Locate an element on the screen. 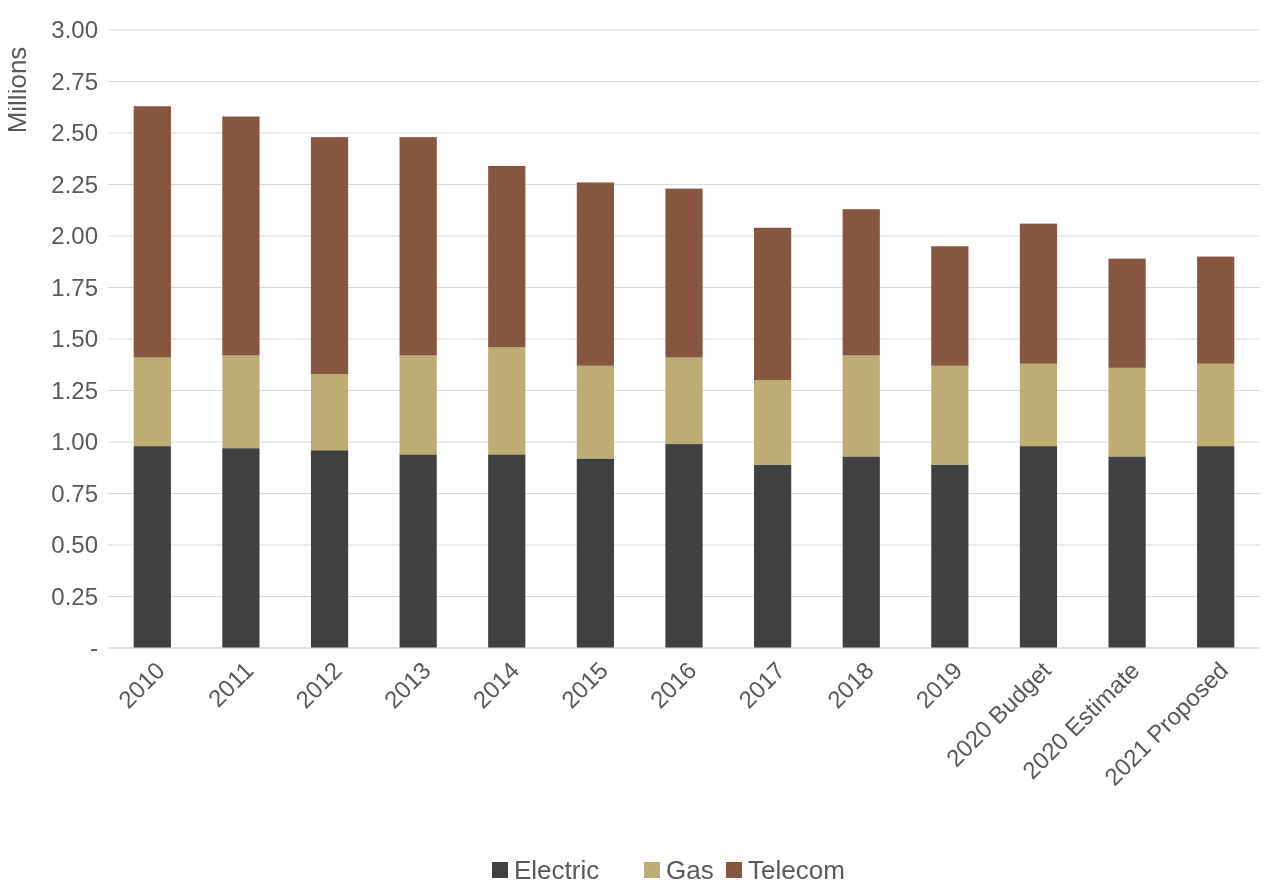 This screenshot has width=1276, height=893. y-tick-label: 0.50 is located at coordinates (74, 545).